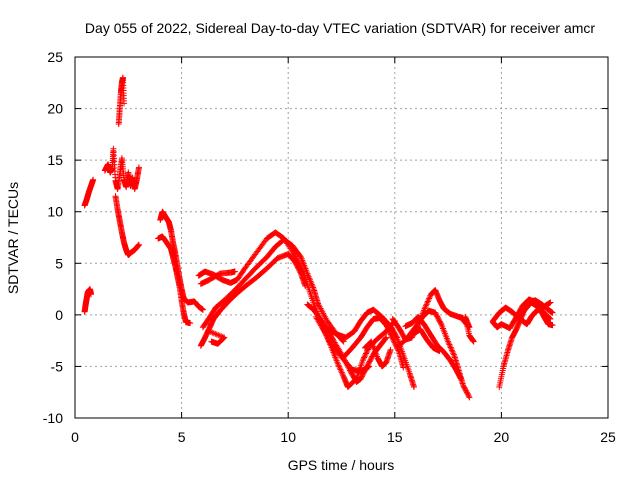 This screenshot has height=480, width=640. What do you see at coordinates (55, 212) in the screenshot?
I see `y-tick-label: 10` at bounding box center [55, 212].